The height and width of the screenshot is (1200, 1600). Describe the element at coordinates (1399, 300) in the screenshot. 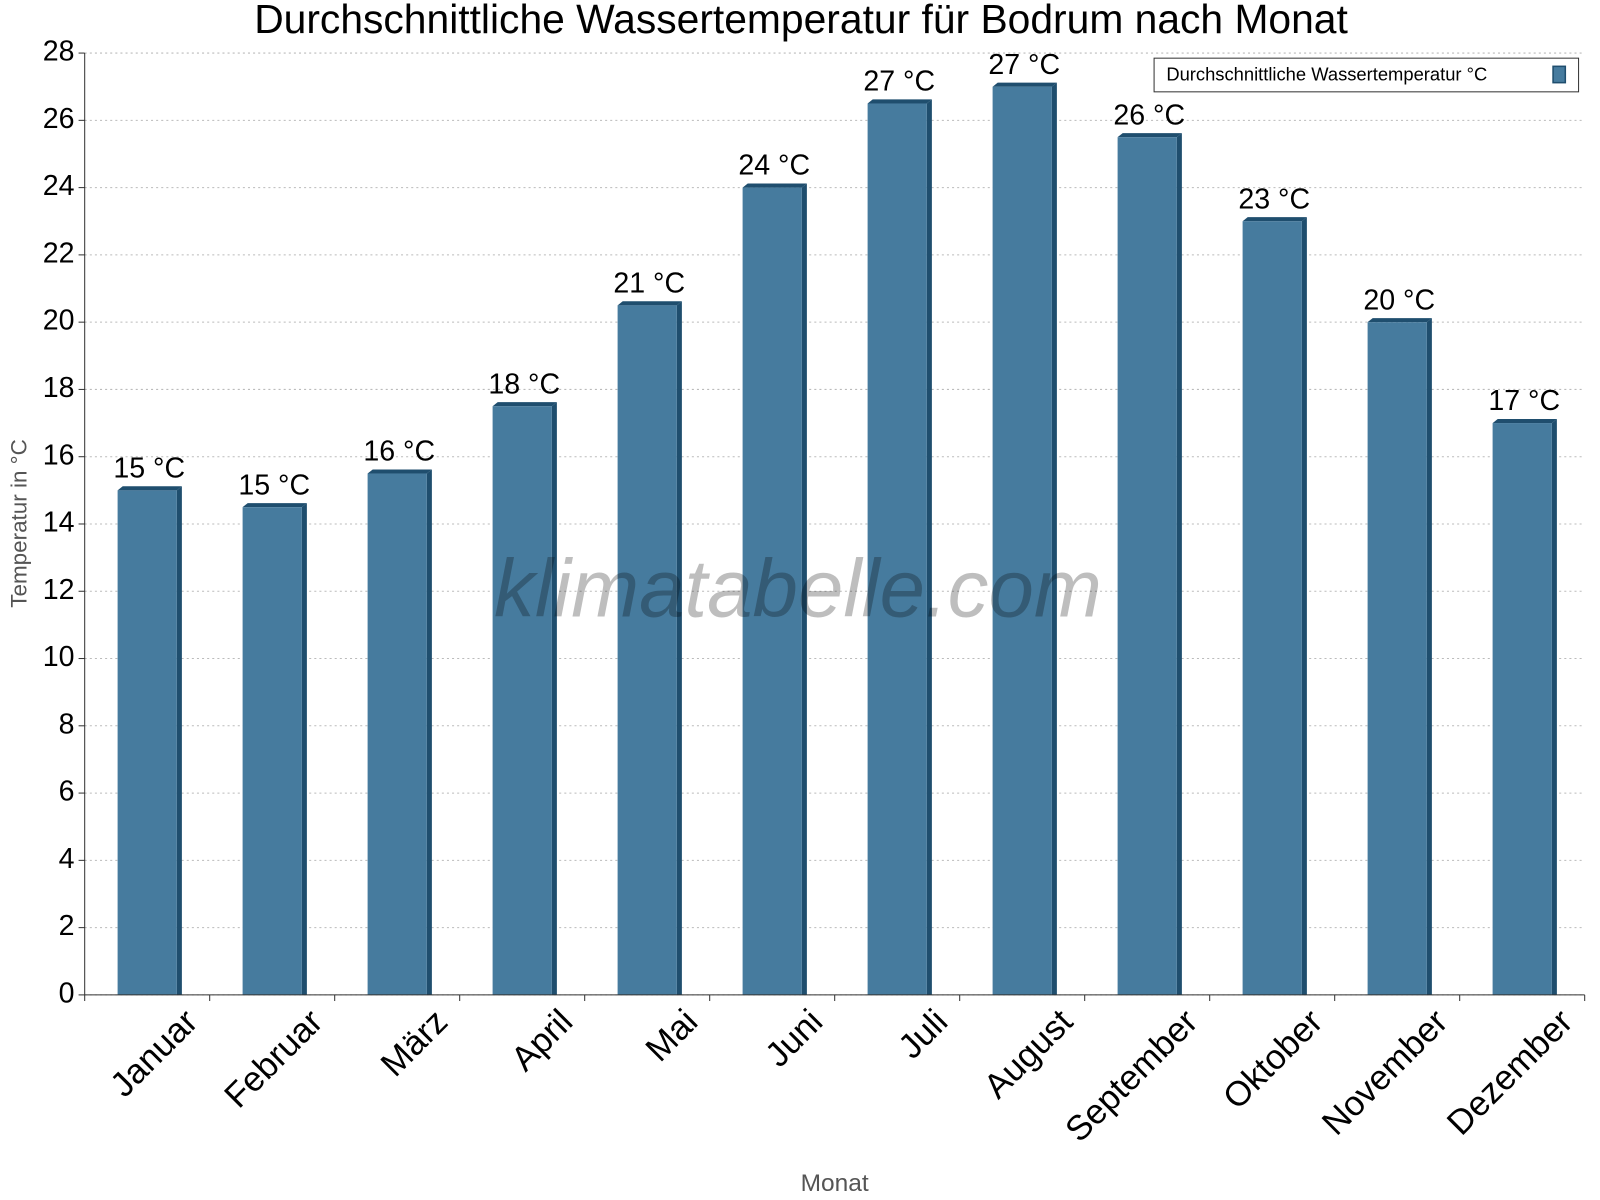

I see `value-label: 20 °C` at that location.